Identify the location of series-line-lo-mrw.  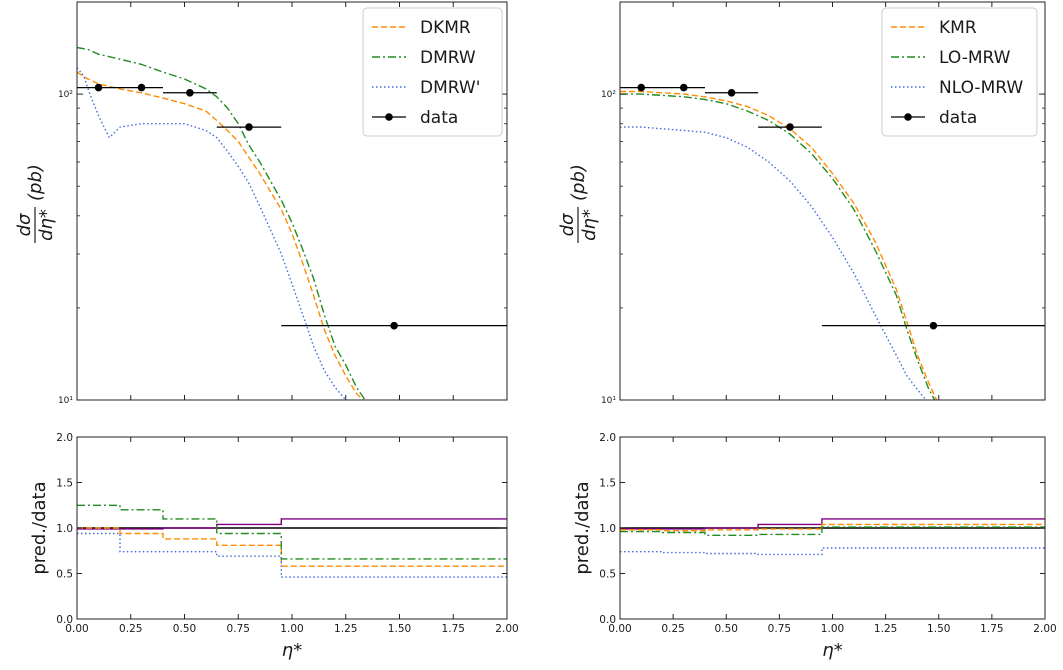
(778, 246).